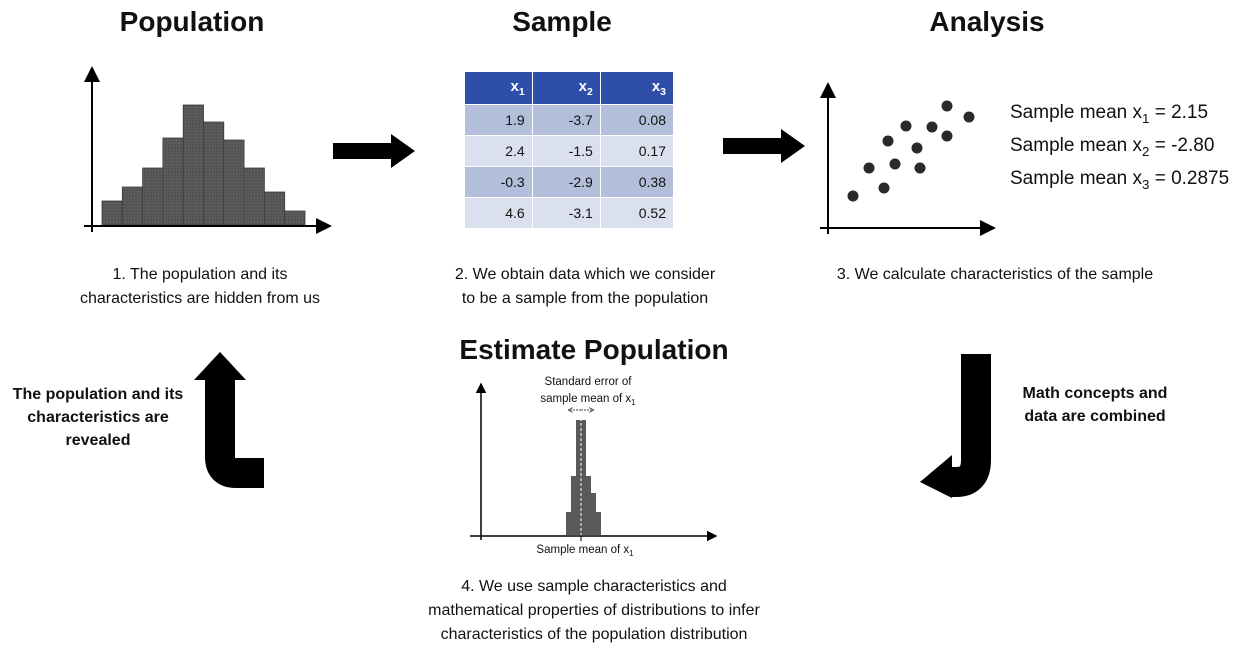 The width and height of the screenshot is (1247, 651). I want to click on estimate-axis-label: Sample mean of x1, so click(585, 551).